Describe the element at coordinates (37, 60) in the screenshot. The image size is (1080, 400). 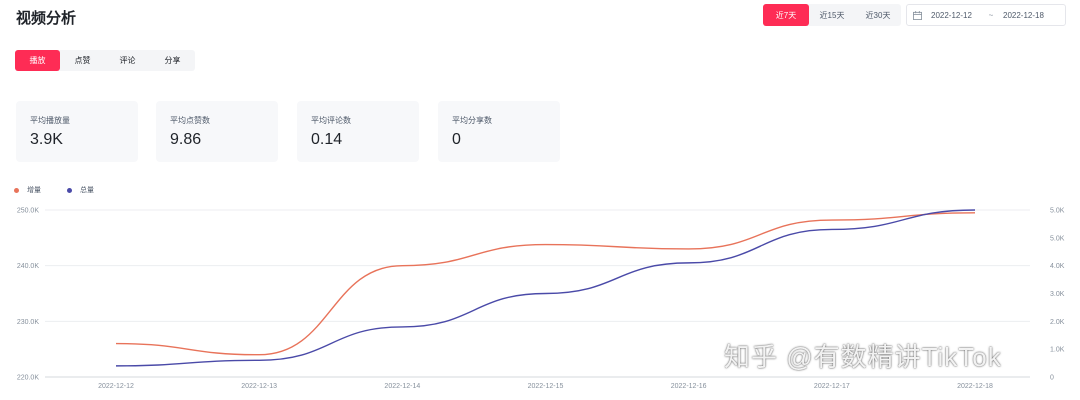
I see `tab-plays: 播放` at that location.